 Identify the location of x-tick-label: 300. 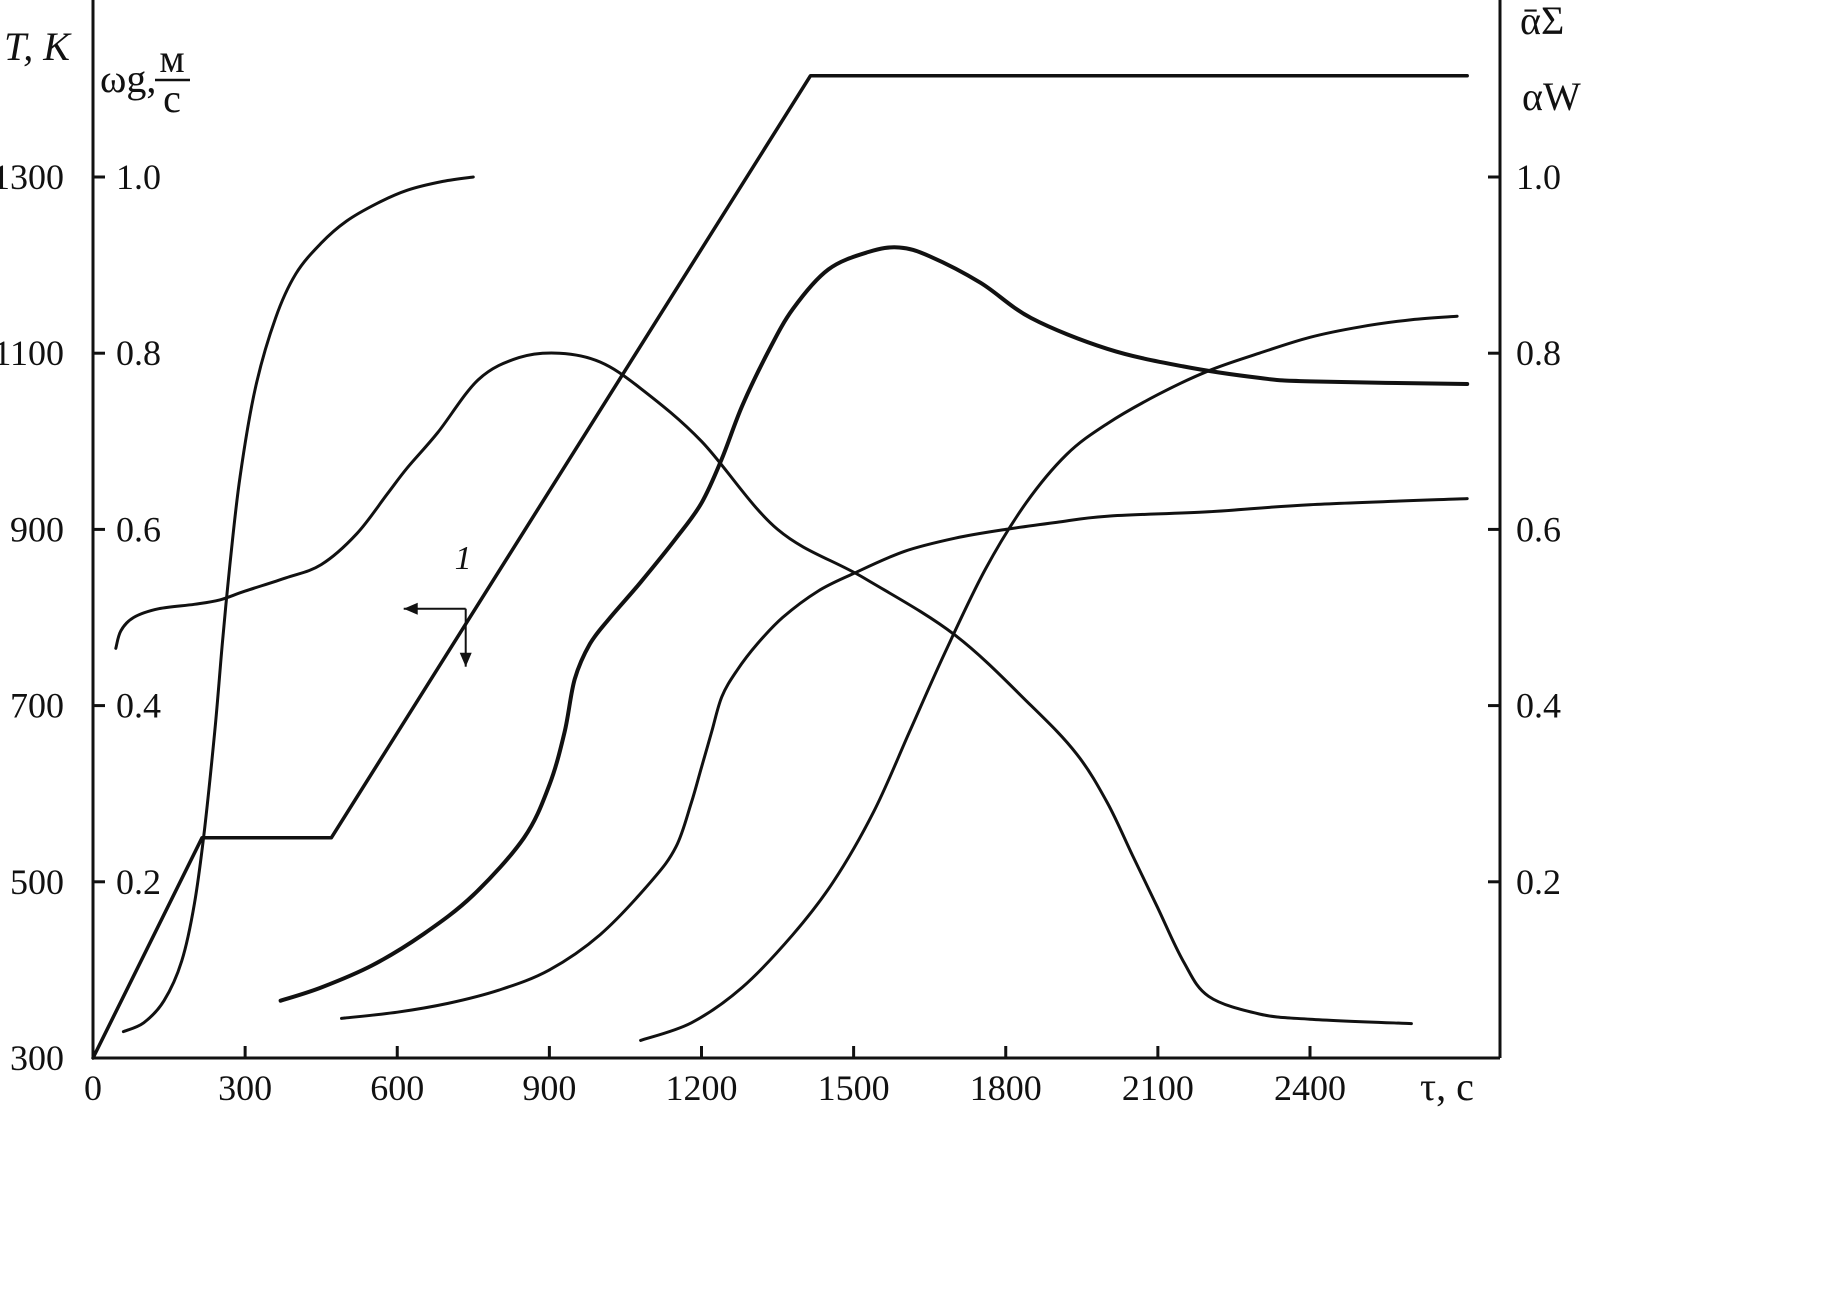
(245, 1088).